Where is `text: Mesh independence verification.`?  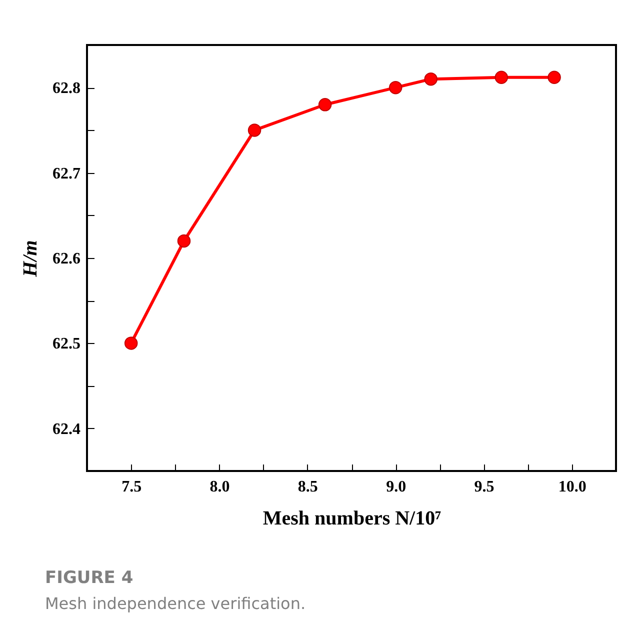 text: Mesh independence verification. is located at coordinates (175, 603).